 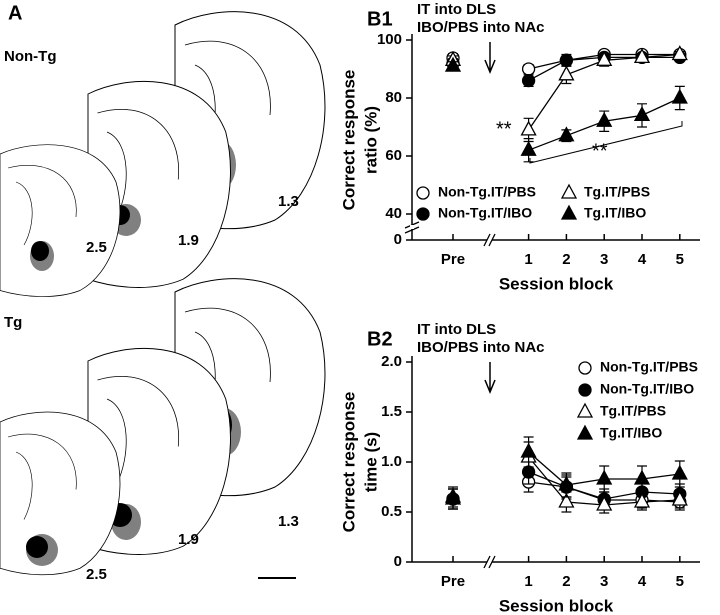 What do you see at coordinates (380, 339) in the screenshot?
I see `panel-label: B2` at bounding box center [380, 339].